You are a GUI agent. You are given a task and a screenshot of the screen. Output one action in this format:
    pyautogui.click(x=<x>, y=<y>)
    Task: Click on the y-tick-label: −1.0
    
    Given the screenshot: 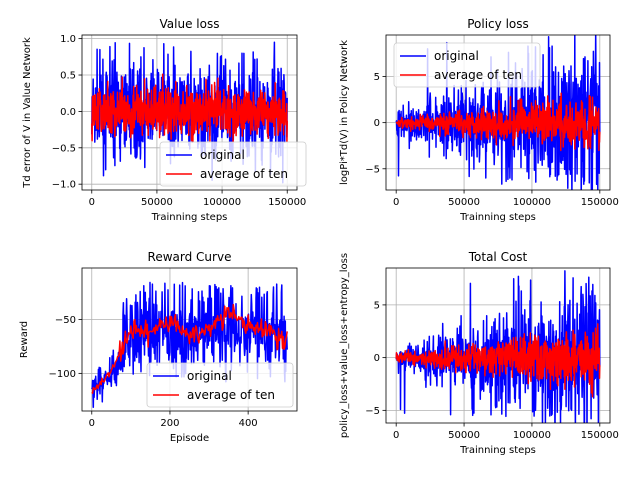 What is the action you would take?
    pyautogui.click(x=64, y=185)
    